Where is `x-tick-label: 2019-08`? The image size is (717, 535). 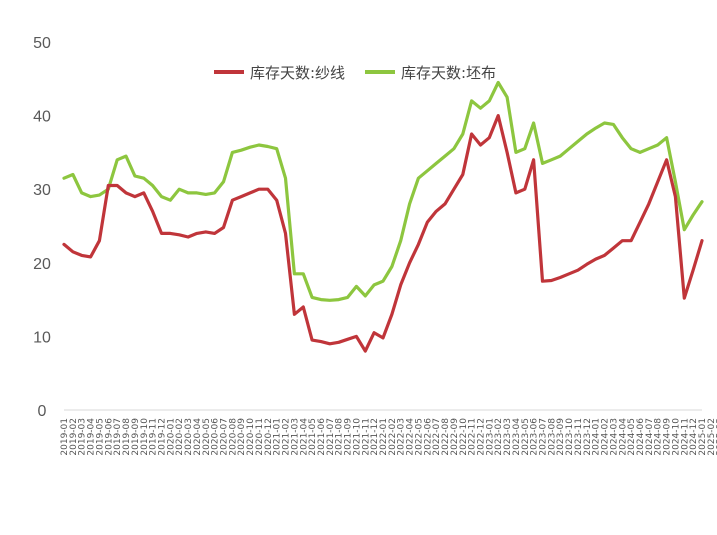
x-tick-label: 2019-08 is located at coordinates (127, 437).